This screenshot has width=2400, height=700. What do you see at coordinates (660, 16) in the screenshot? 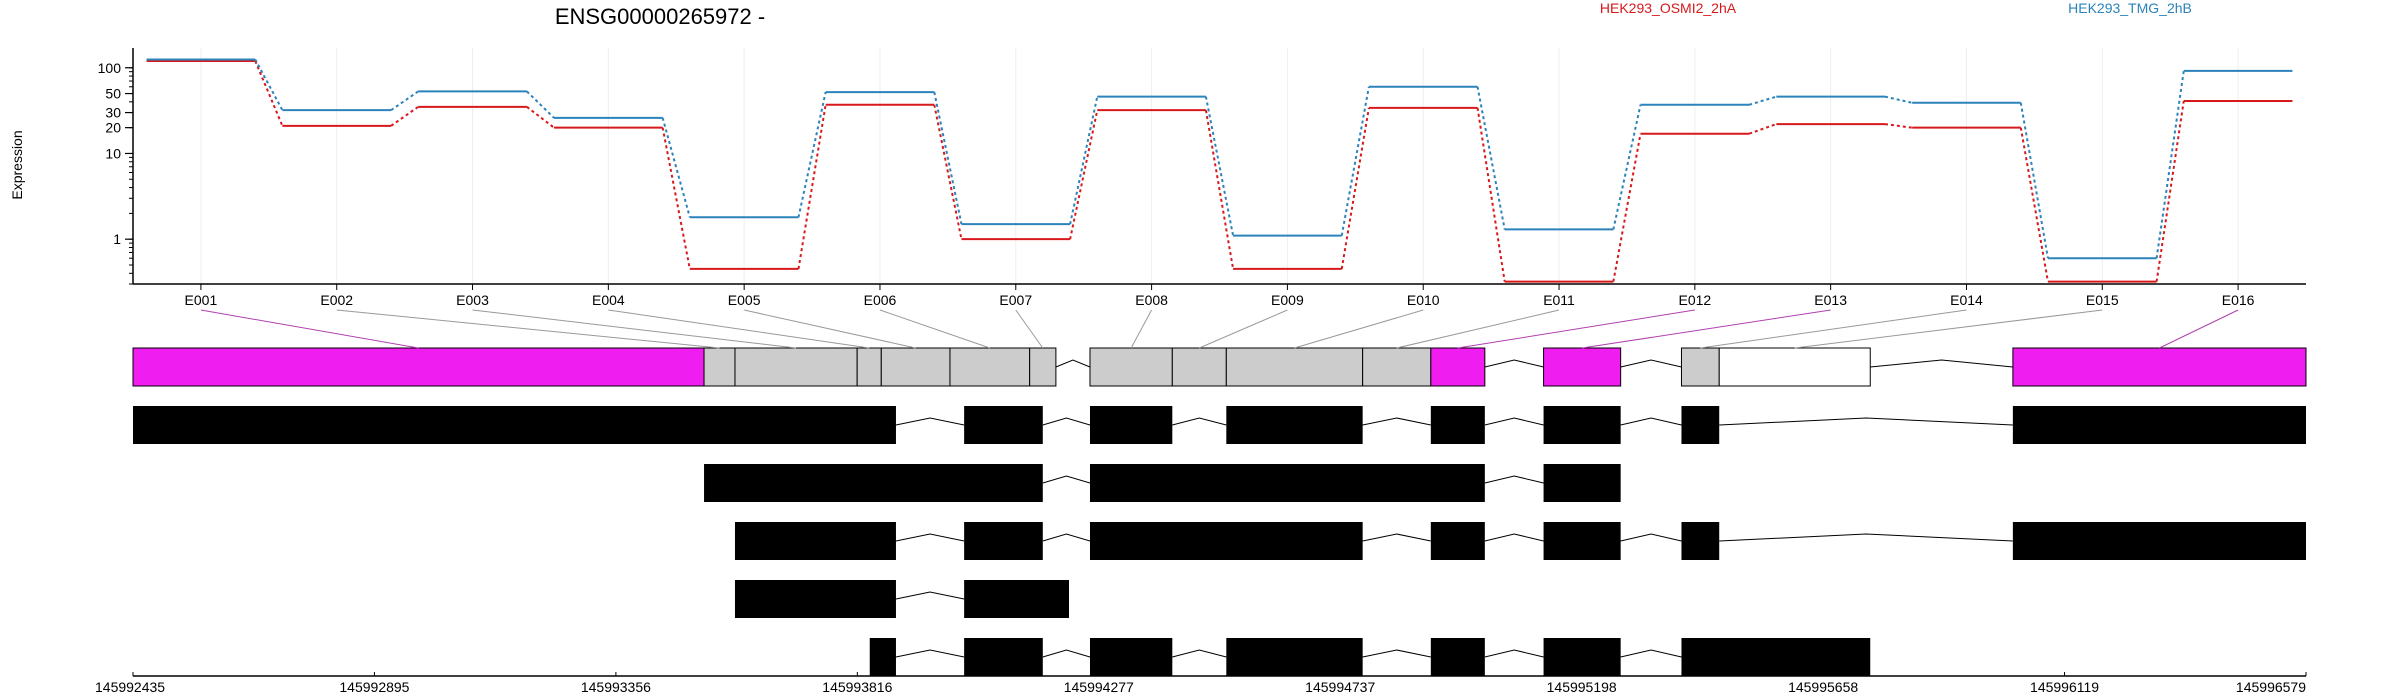
I see `gene-title: ENSG00000265972 -` at bounding box center [660, 16].